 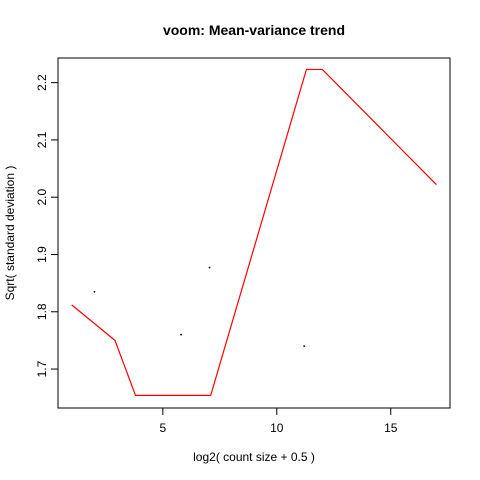 What do you see at coordinates (42, 139) in the screenshot?
I see `y-tick-label: 2.1` at bounding box center [42, 139].